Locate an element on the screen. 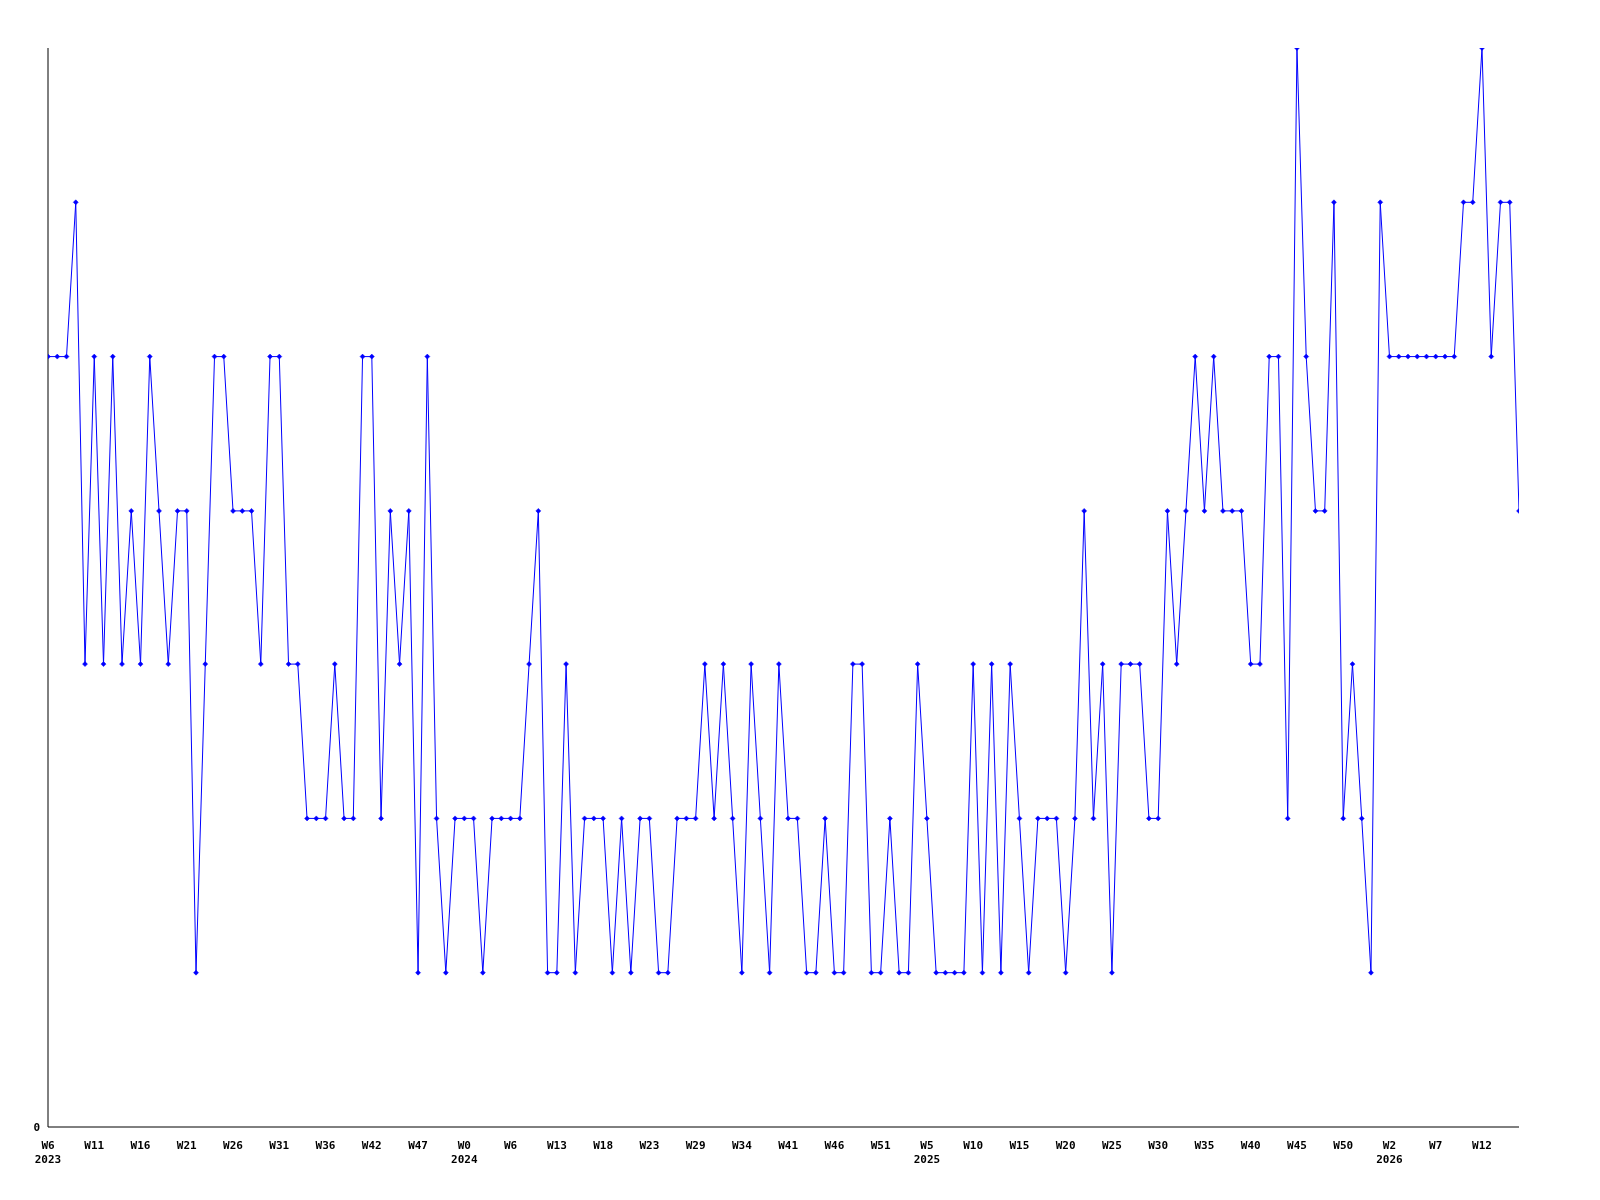 This screenshot has height=1200, width=1600. x-tick-label: W35 is located at coordinates (1204, 1145).